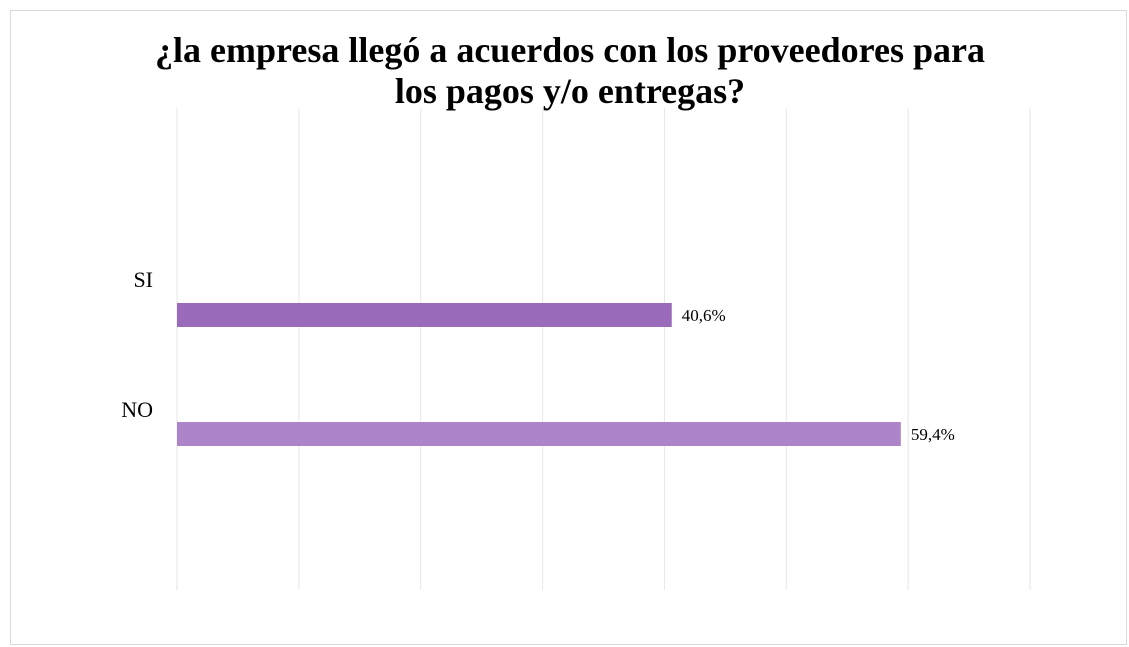 The image size is (1129, 647). What do you see at coordinates (704, 315) in the screenshot?
I see `value-label-si: 40,6%` at bounding box center [704, 315].